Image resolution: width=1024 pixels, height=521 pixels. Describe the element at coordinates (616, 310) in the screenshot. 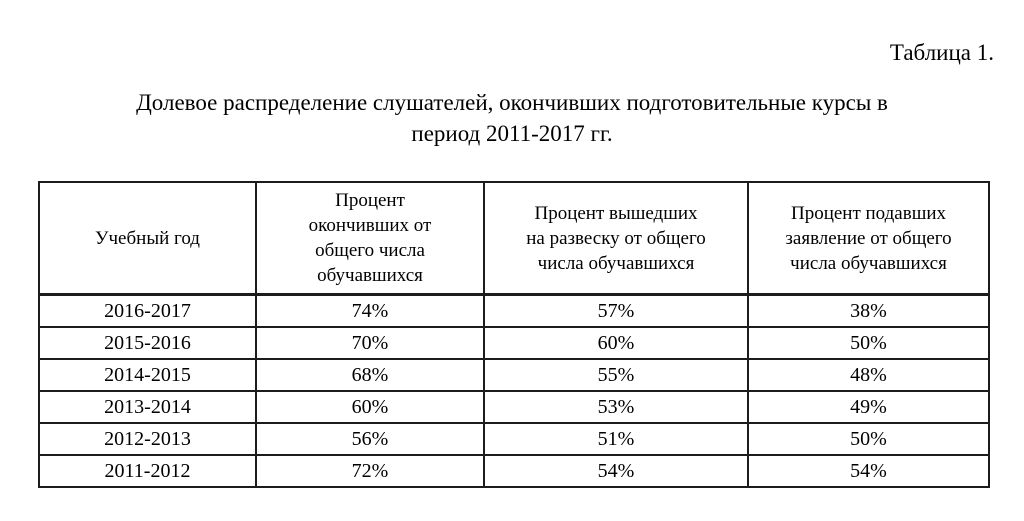

I see `value-cell: 57%` at that location.